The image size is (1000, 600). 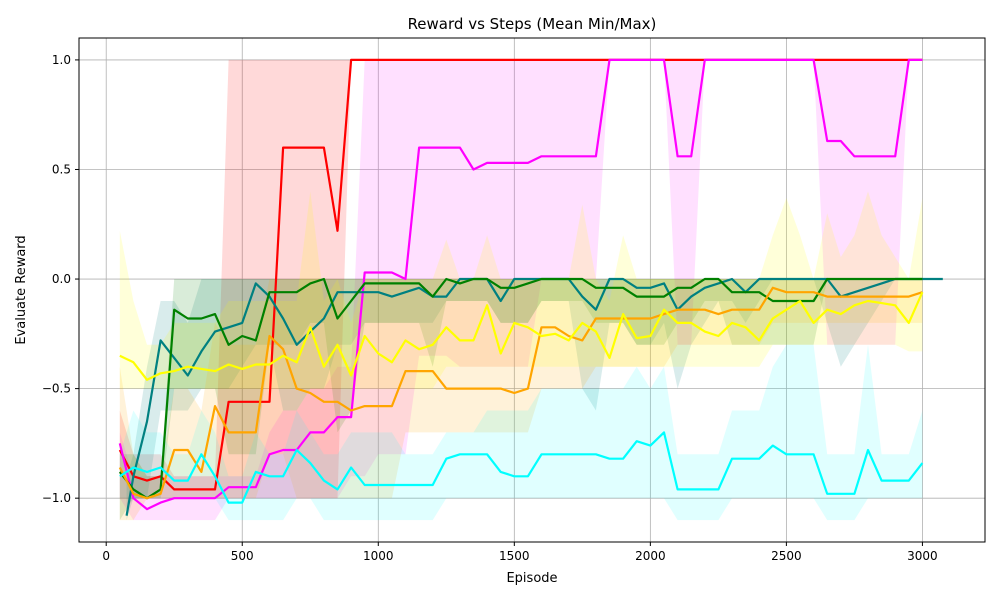 What do you see at coordinates (242, 556) in the screenshot?
I see `x-tick-label: 500` at bounding box center [242, 556].